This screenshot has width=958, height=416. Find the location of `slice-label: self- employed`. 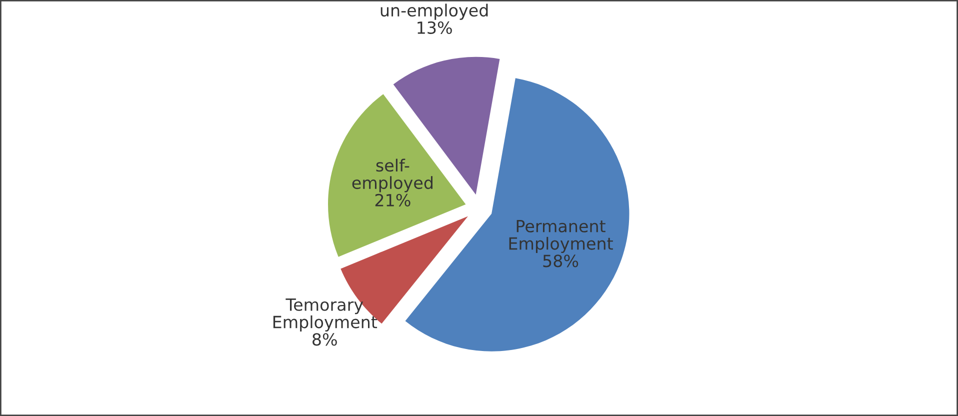

slice-label: self- employed is located at coordinates (392, 175).